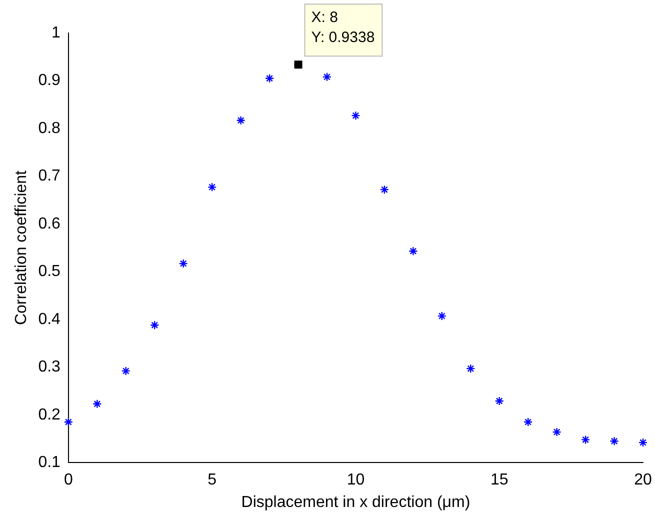 This screenshot has width=655, height=516. Describe the element at coordinates (212, 480) in the screenshot. I see `x-tick-label: 5` at that location.